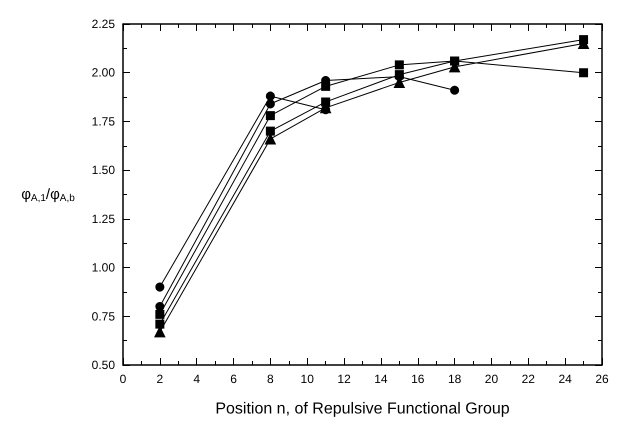  I want to click on y-tick-label: 0.50, so click(104, 365).